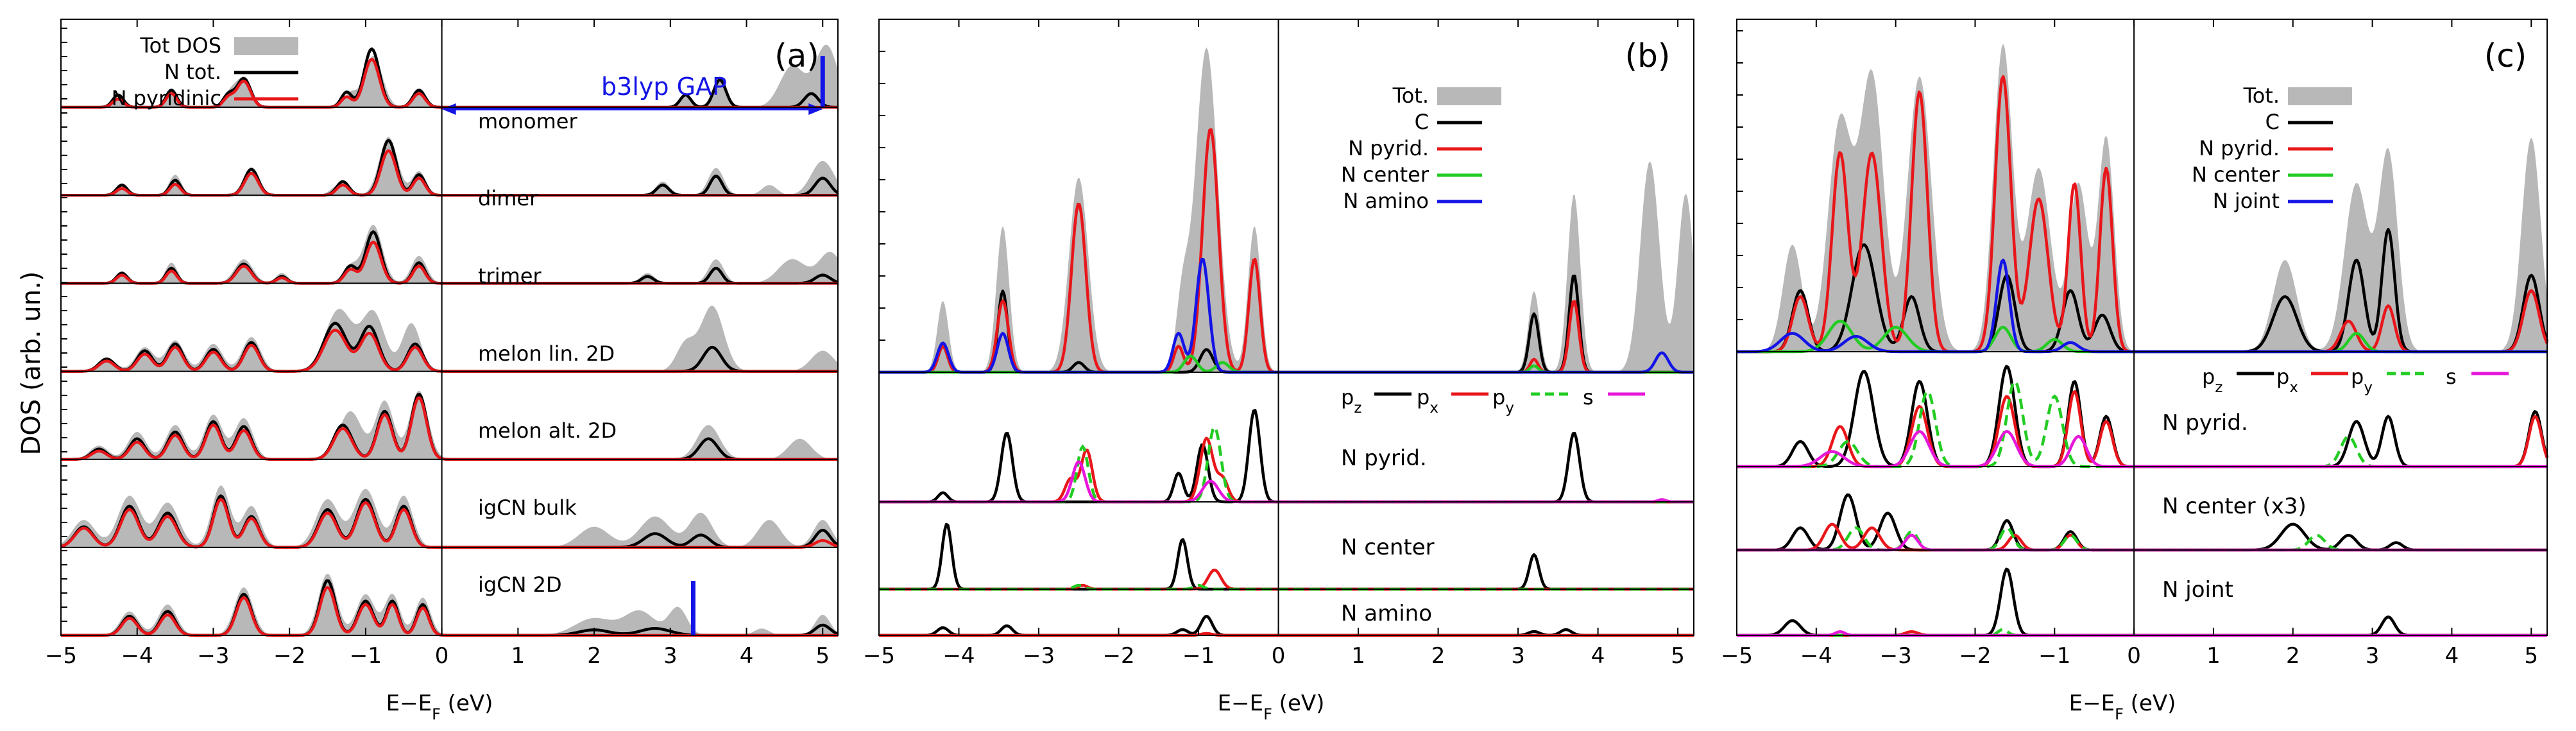  I want to click on orb-legend-b-s: s, so click(1589, 397).